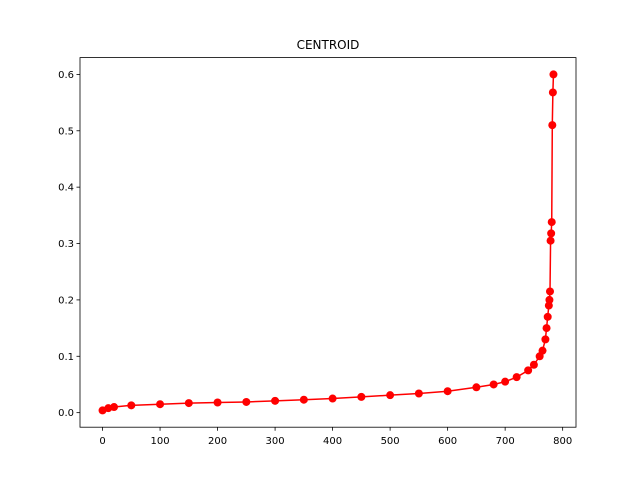 This screenshot has height=480, width=640. Describe the element at coordinates (66, 300) in the screenshot. I see `y-tick-label: 0.2` at that location.